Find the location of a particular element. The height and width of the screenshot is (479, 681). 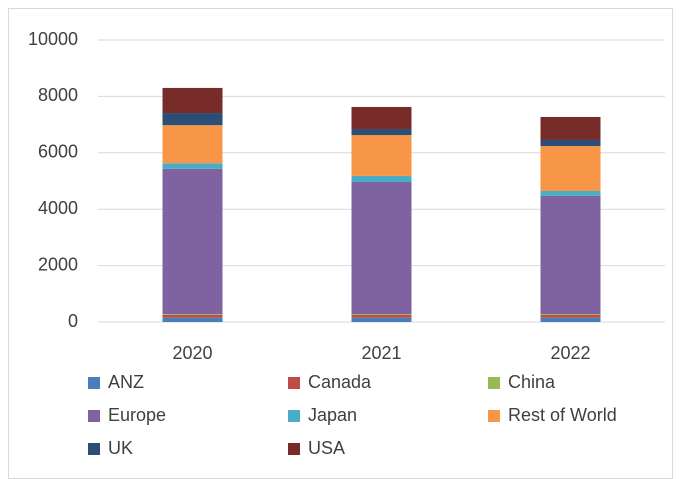

x-tick-label: 2021 is located at coordinates (381, 353).